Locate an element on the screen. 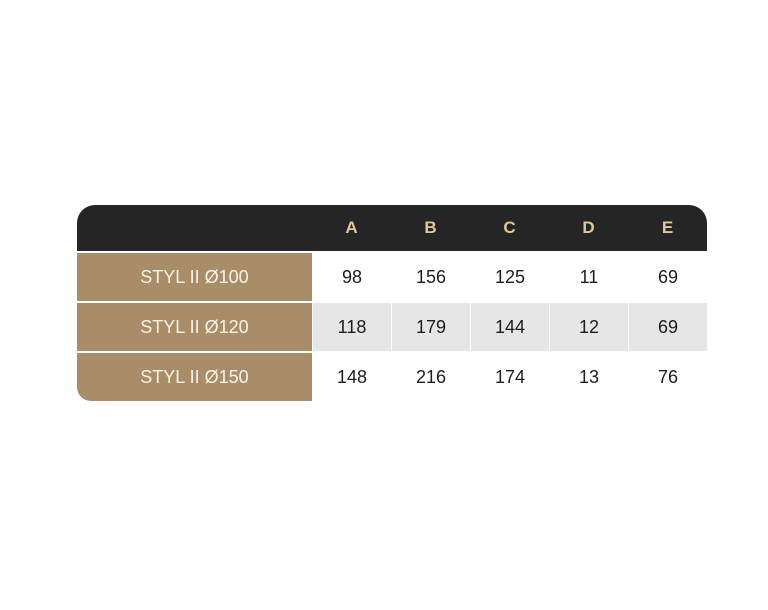  table-row: STYL II Ø150 148 216 174 13 76 is located at coordinates (392, 377).